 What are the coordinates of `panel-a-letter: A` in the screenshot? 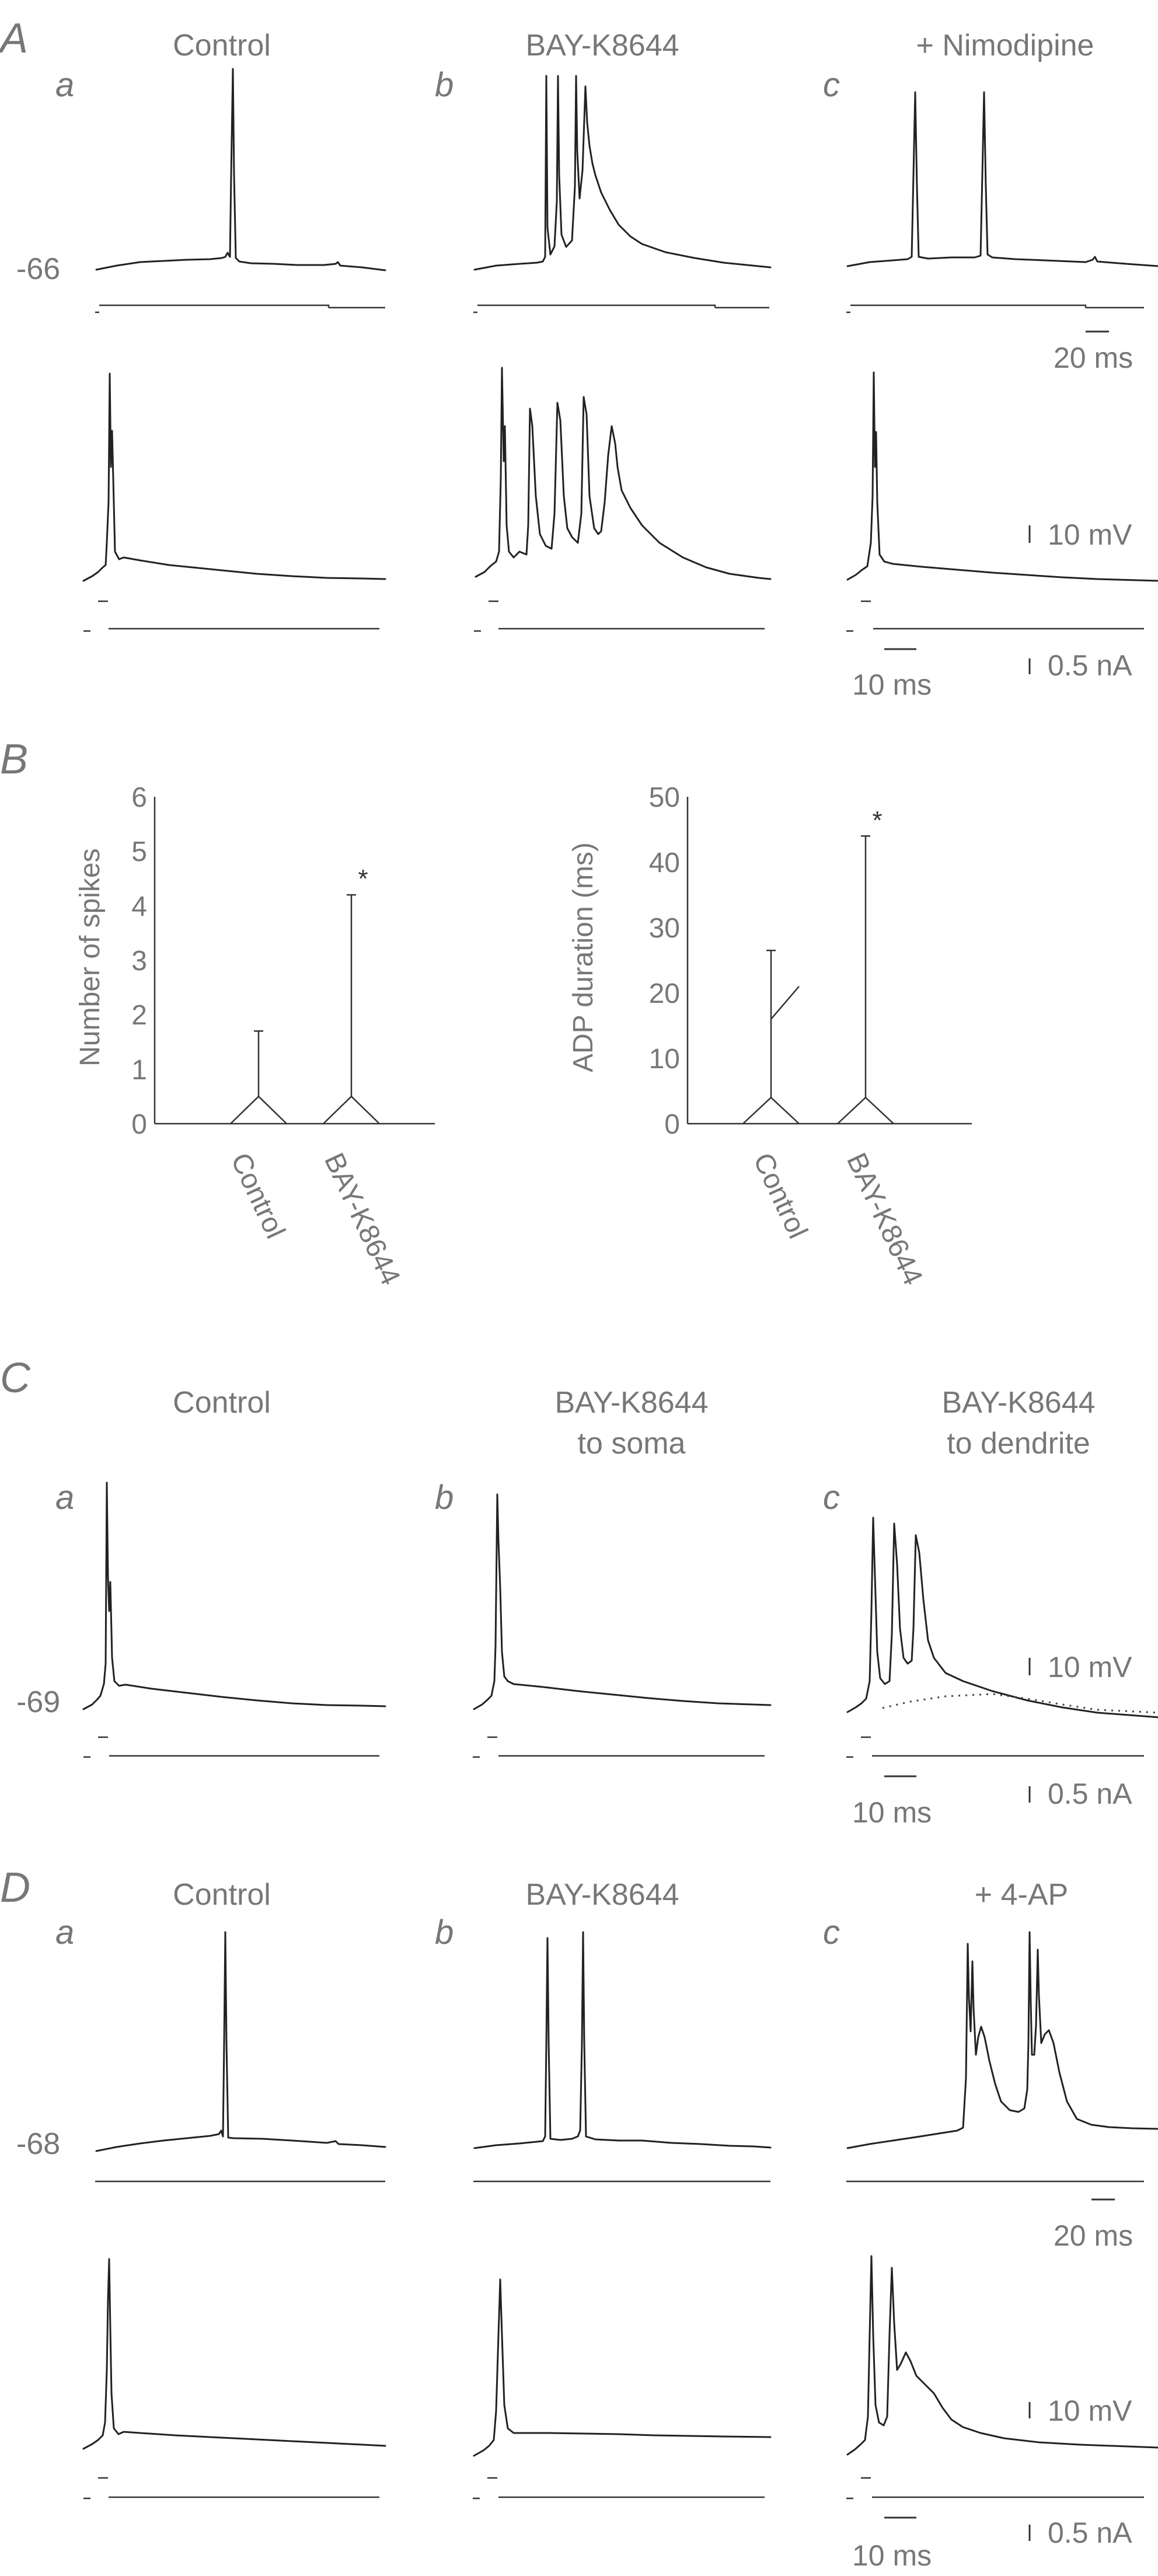 It's located at (14, 39).